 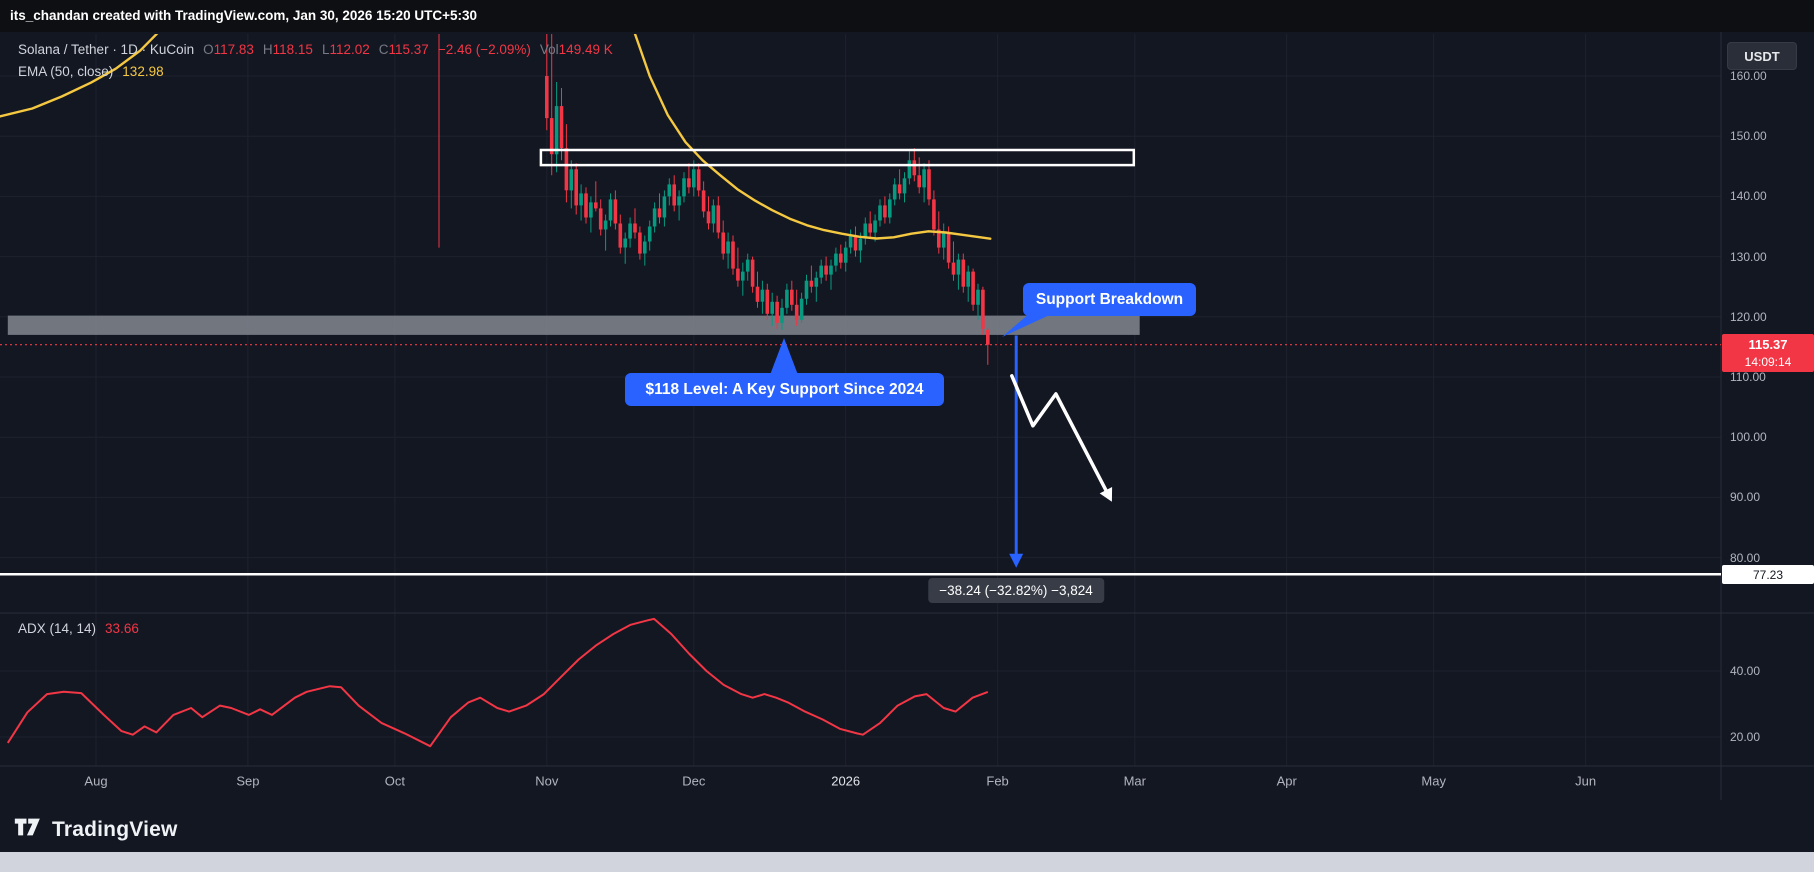 What do you see at coordinates (573, 325) in the screenshot?
I see `support-zone-drawing` at bounding box center [573, 325].